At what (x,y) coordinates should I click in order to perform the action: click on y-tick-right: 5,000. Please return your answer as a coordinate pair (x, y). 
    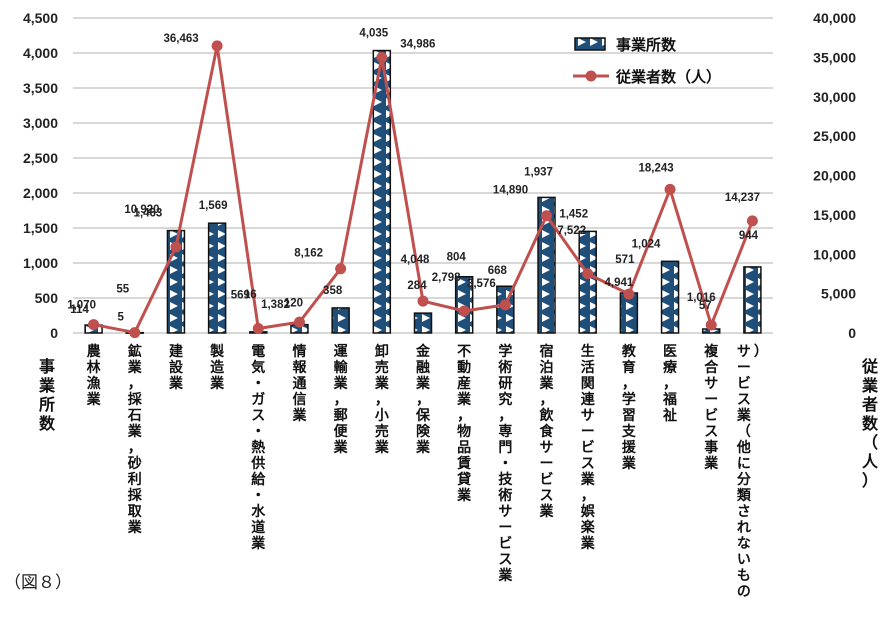
    Looking at the image, I should click on (838, 294).